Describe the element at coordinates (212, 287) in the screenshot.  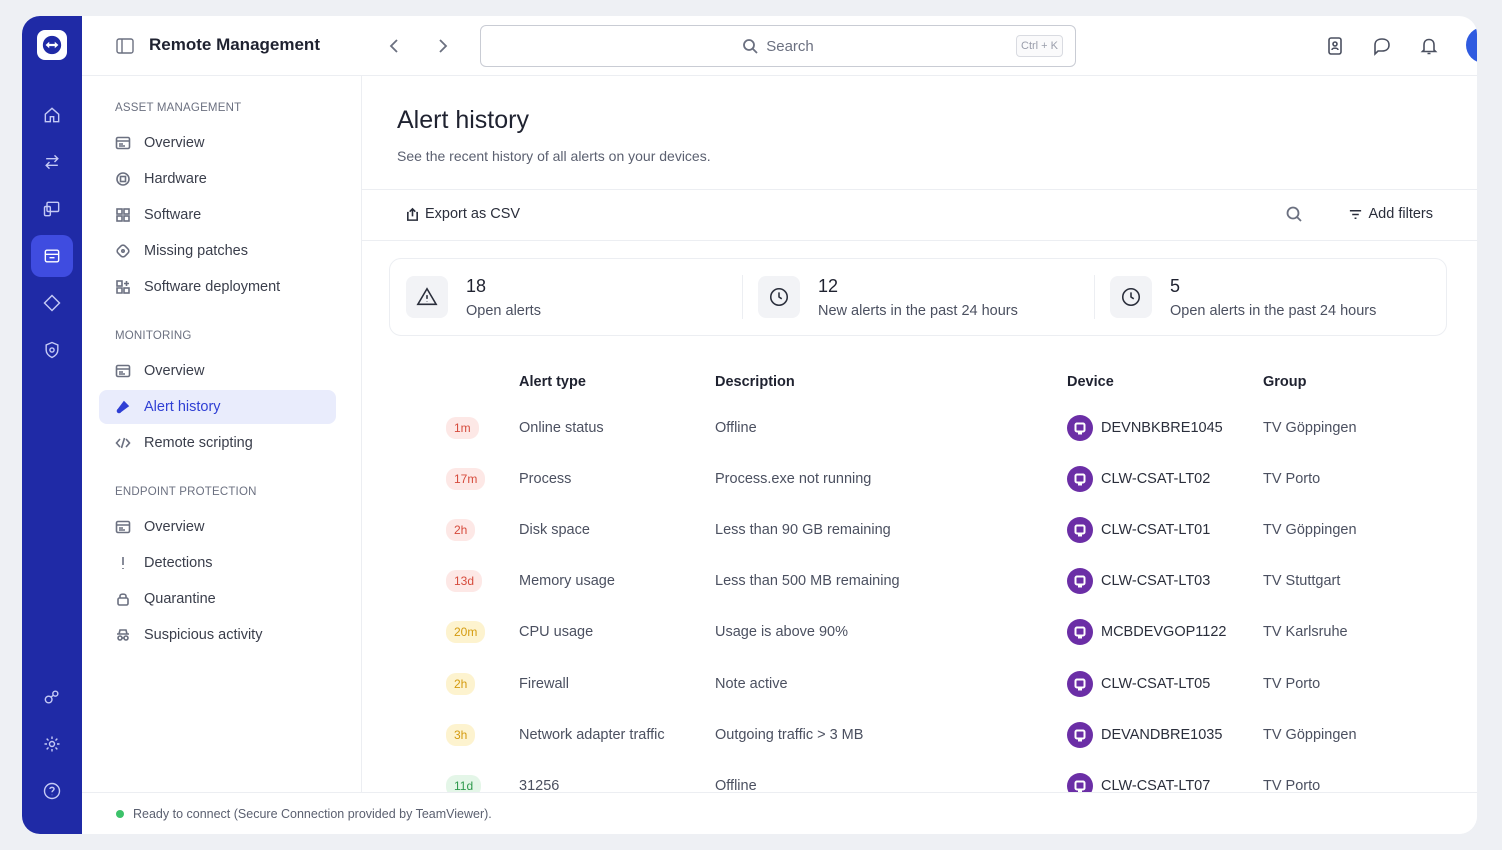
I see `nav-label: Software deployment` at that location.